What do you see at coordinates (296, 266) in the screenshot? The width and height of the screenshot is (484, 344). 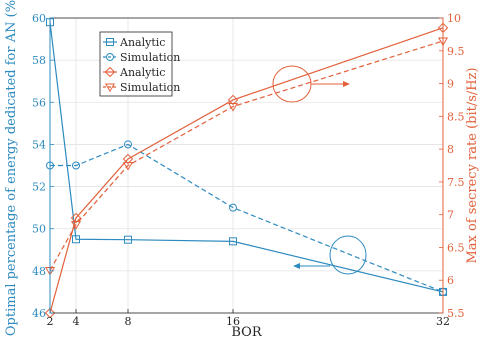 I see `left-arrow-head` at bounding box center [296, 266].